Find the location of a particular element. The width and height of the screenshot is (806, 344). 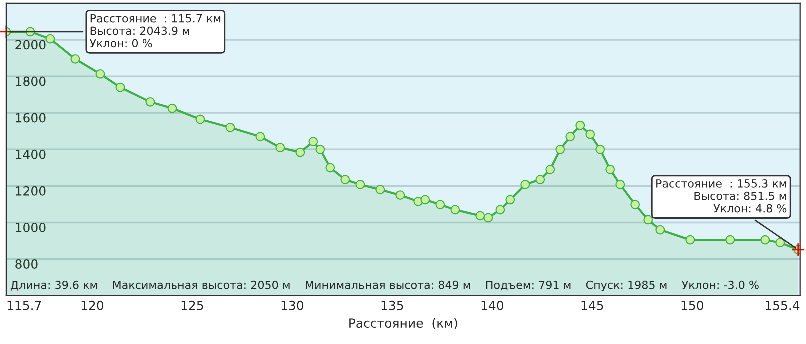

x-tick-label: 150 is located at coordinates (693, 305).